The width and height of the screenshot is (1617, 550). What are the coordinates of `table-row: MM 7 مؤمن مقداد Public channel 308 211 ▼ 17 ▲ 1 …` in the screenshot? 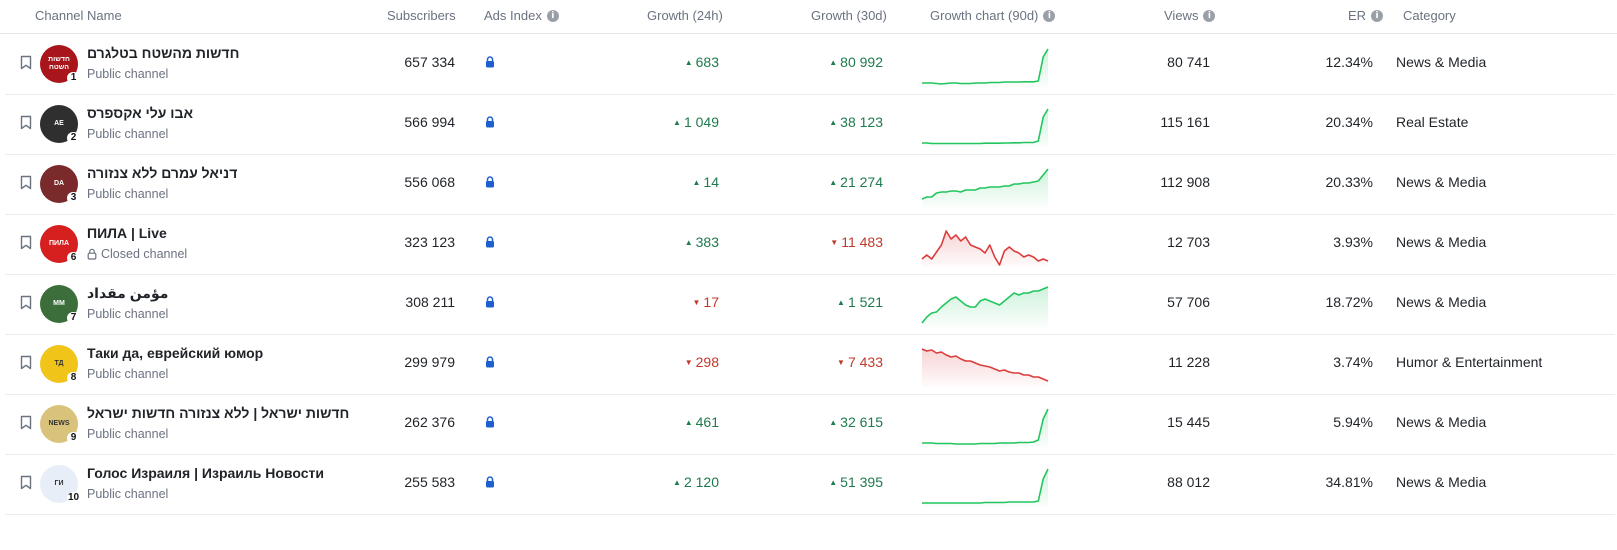 It's located at (810, 304).